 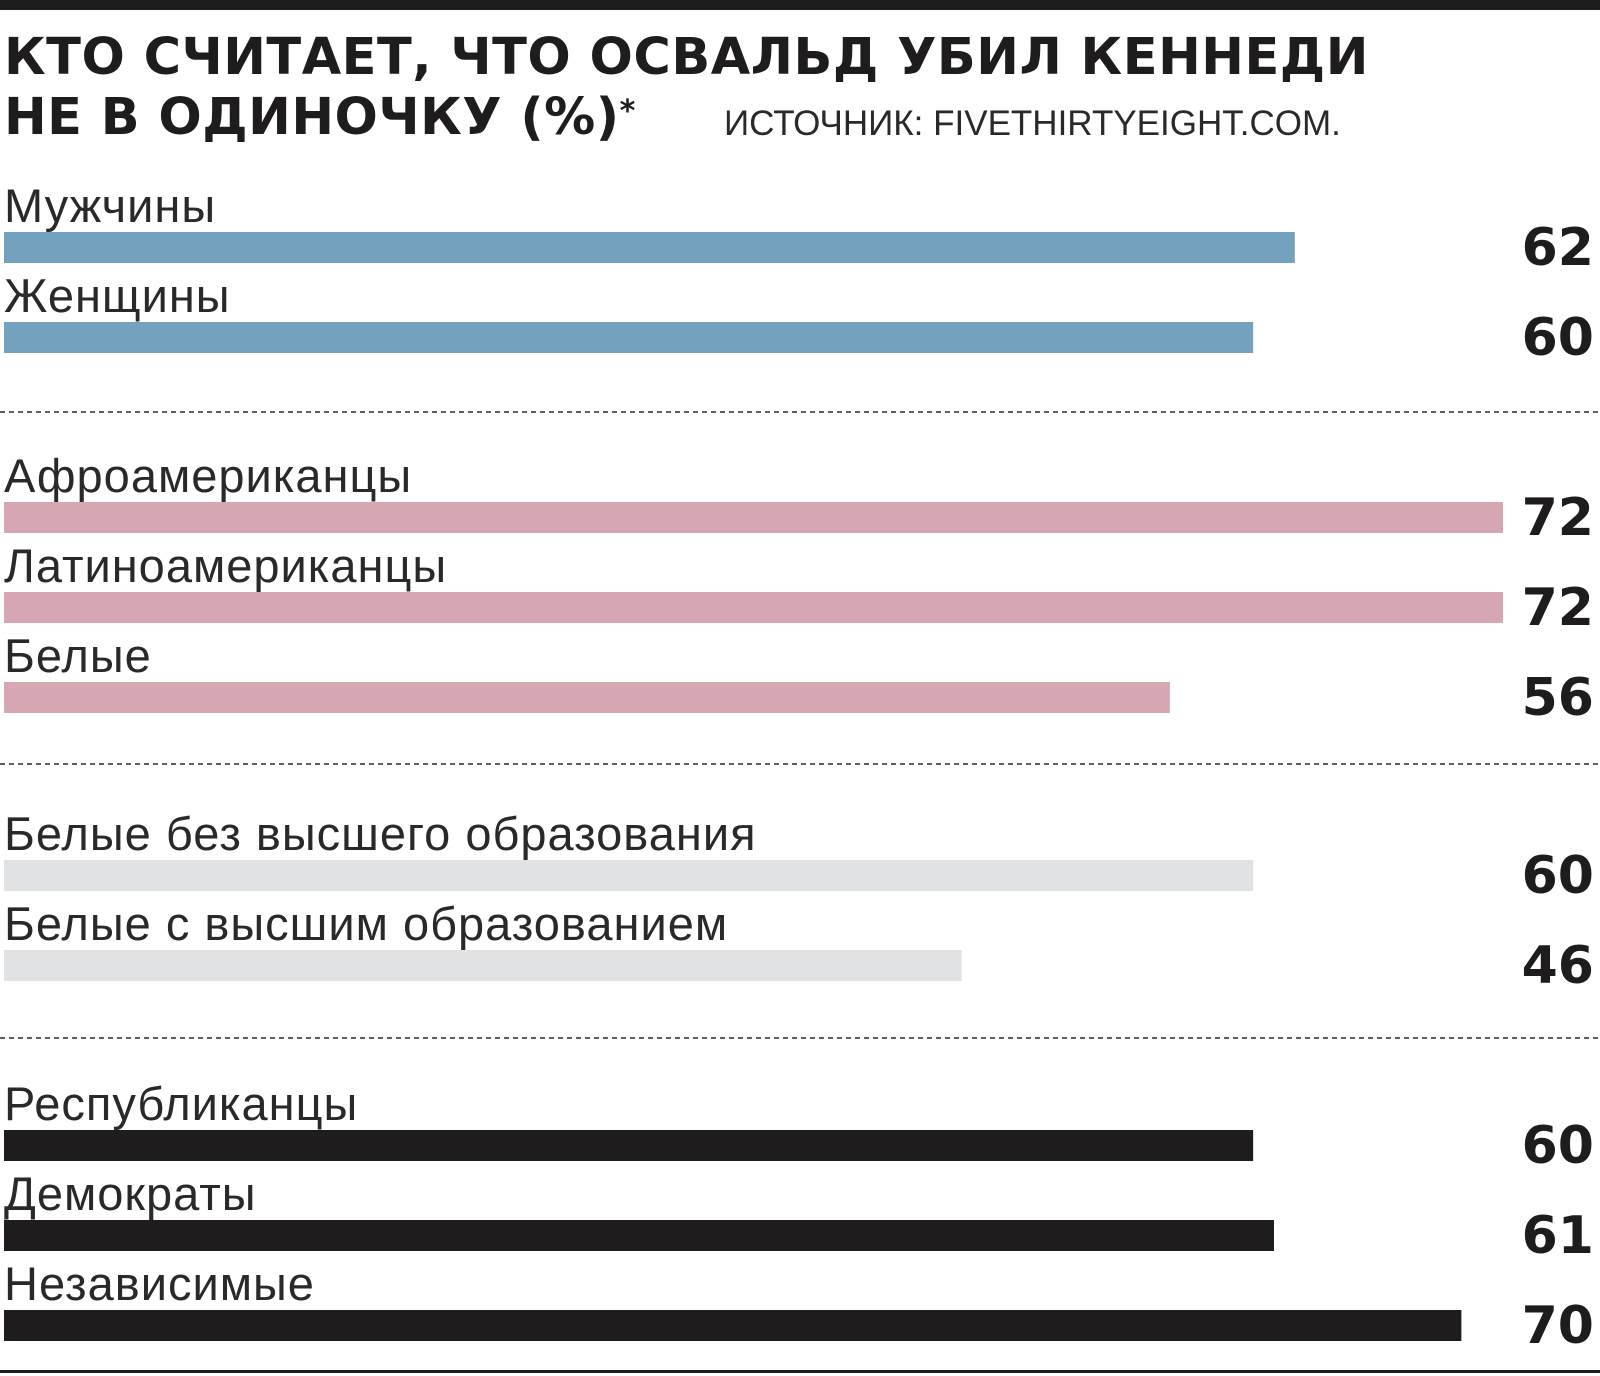 What do you see at coordinates (800, 1371) in the screenshot?
I see `bottom-rule` at bounding box center [800, 1371].